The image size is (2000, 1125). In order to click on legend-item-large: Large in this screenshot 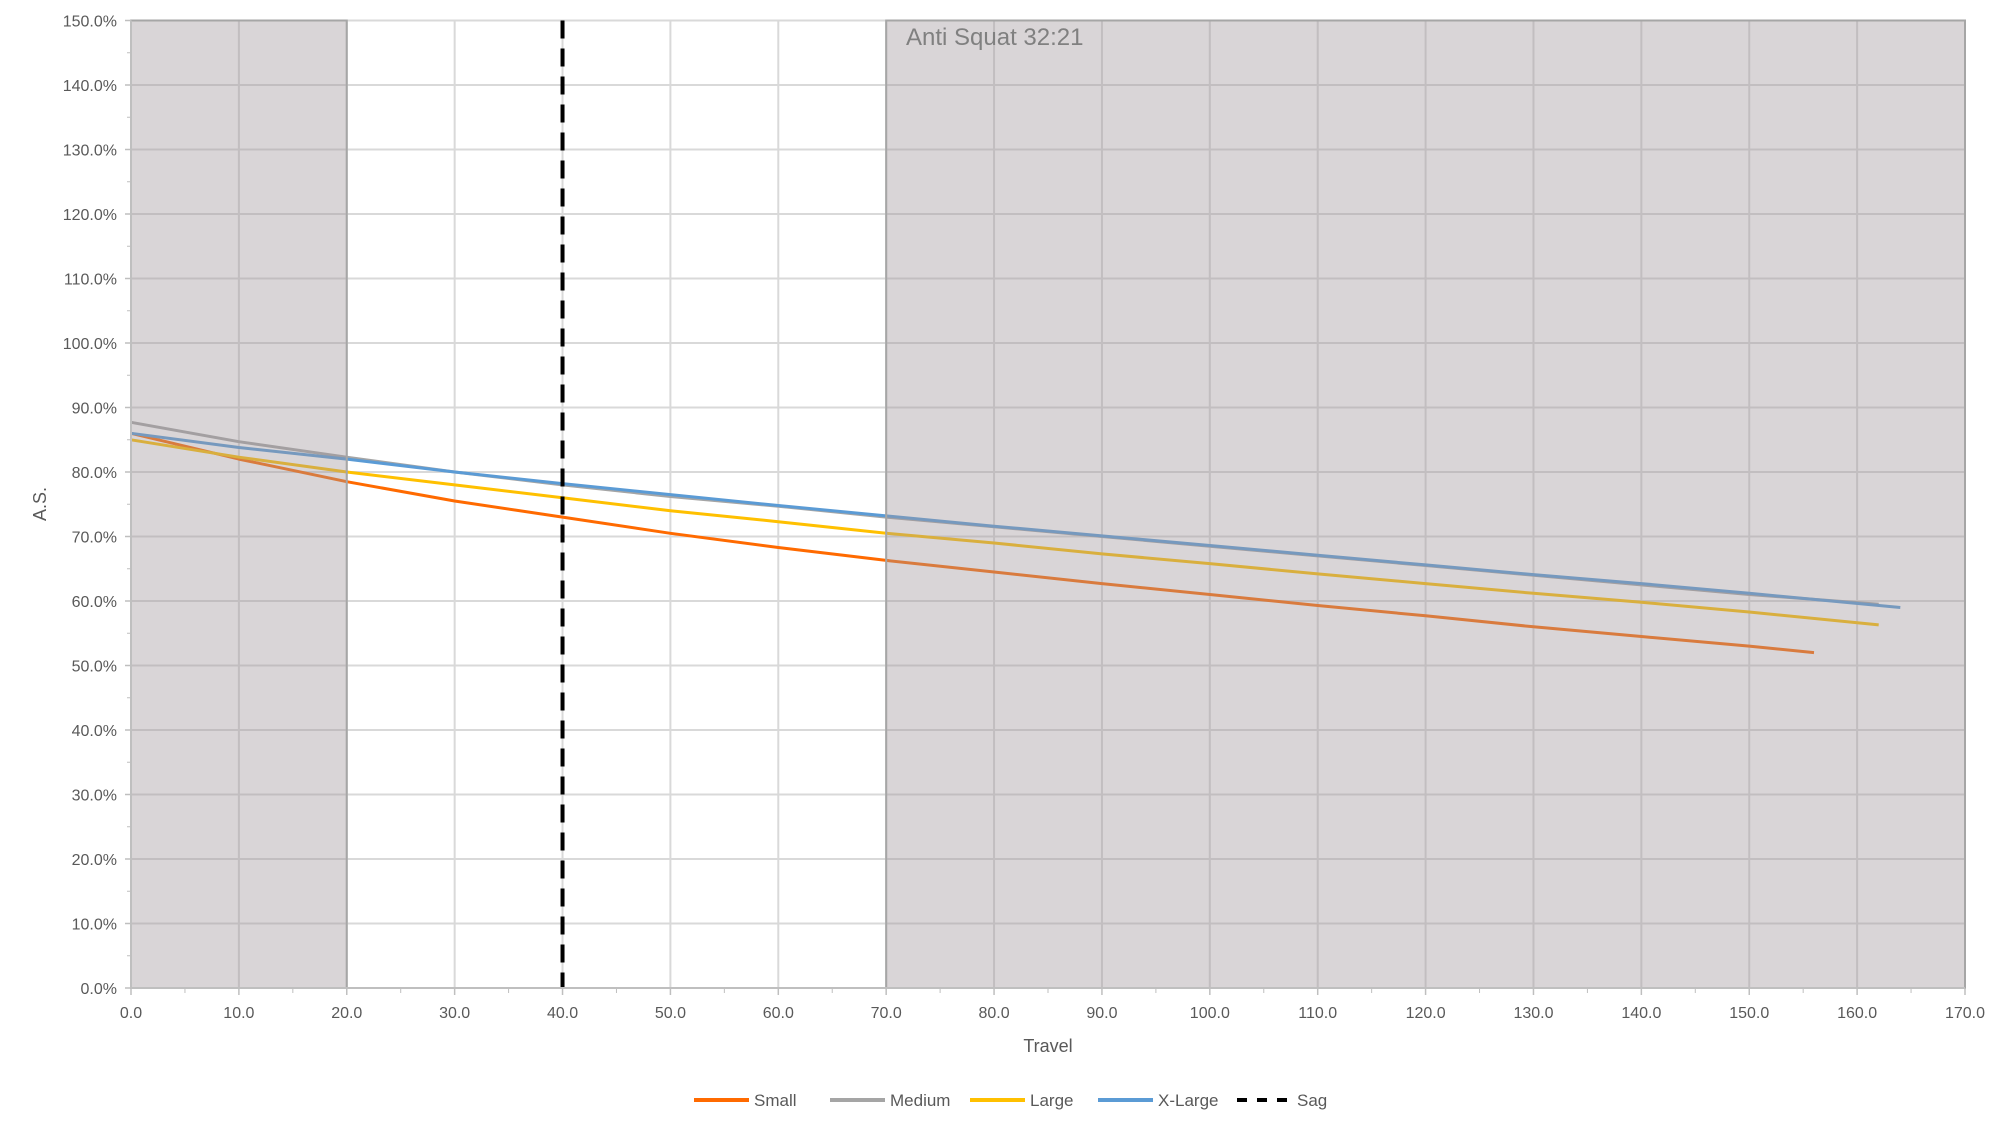, I will do `click(1021, 1100)`.